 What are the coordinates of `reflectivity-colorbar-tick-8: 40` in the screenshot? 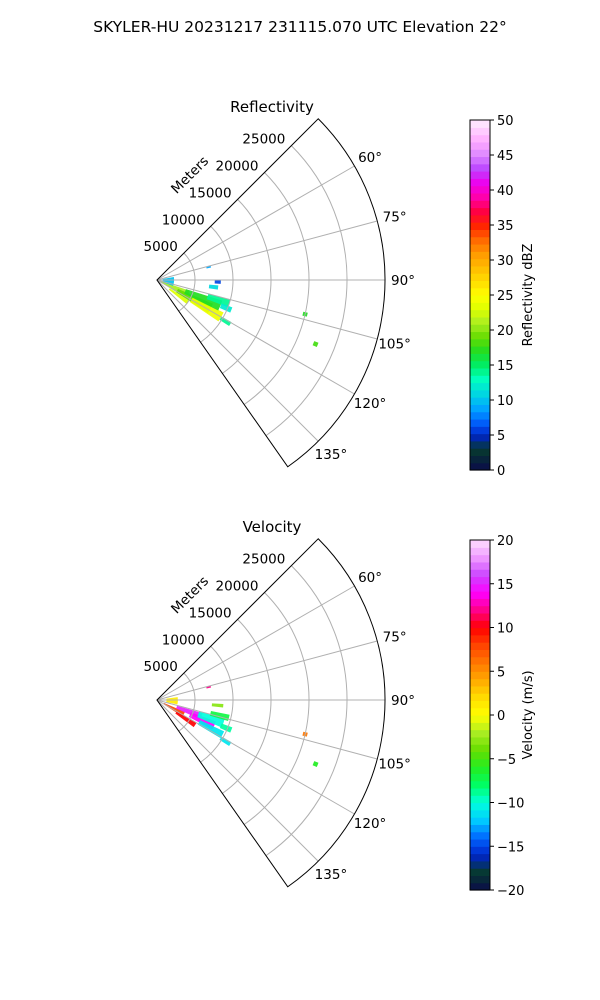 It's located at (505, 191).